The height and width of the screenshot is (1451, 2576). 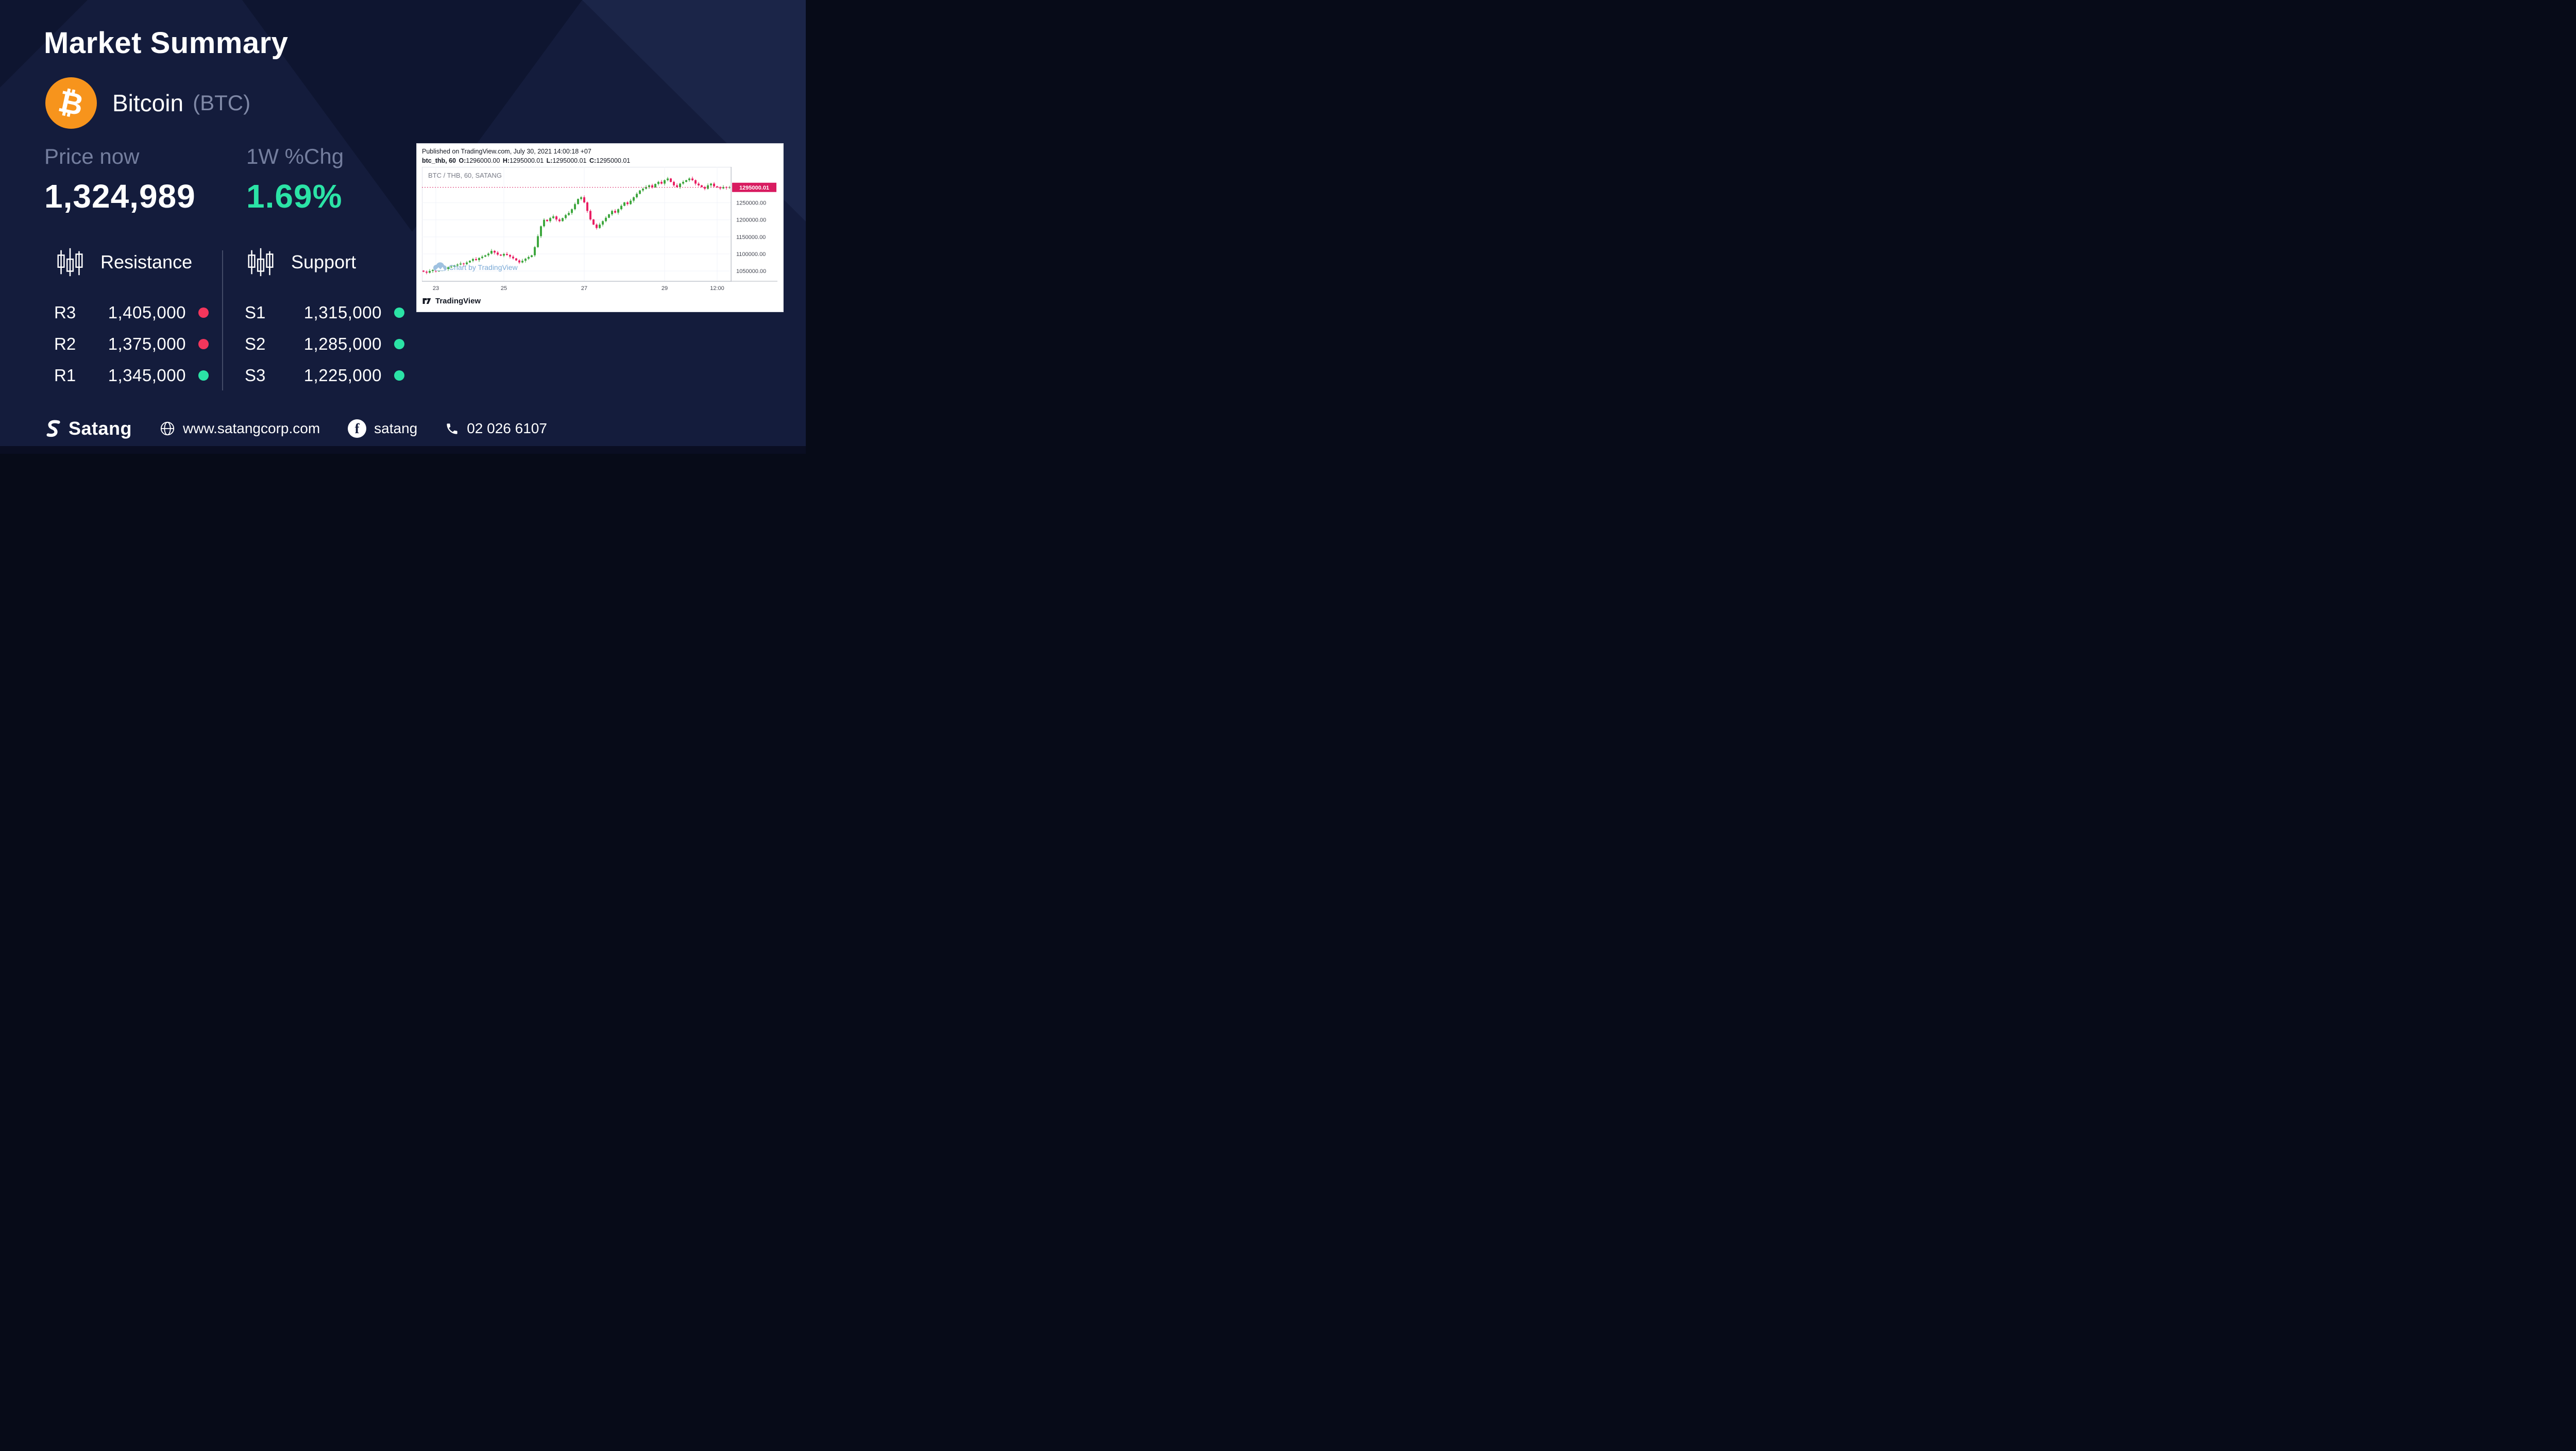 What do you see at coordinates (665, 288) in the screenshot?
I see `svg-text: 29` at bounding box center [665, 288].